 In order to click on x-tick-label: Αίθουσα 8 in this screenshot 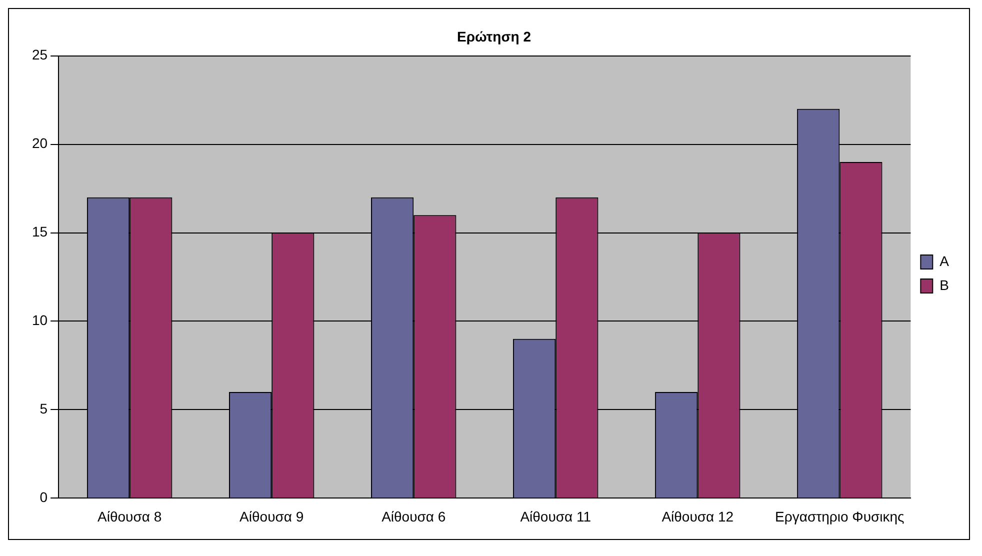, I will do `click(130, 516)`.